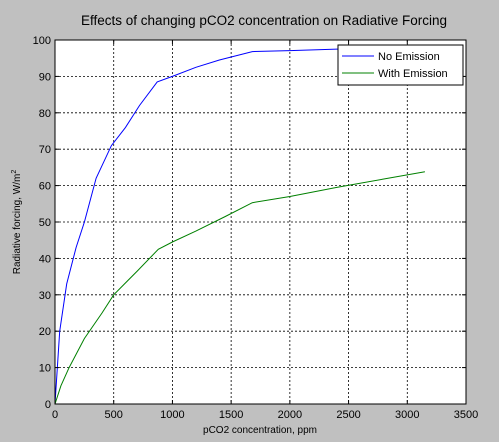  What do you see at coordinates (231, 415) in the screenshot?
I see `x-tick-label: 1500` at bounding box center [231, 415].